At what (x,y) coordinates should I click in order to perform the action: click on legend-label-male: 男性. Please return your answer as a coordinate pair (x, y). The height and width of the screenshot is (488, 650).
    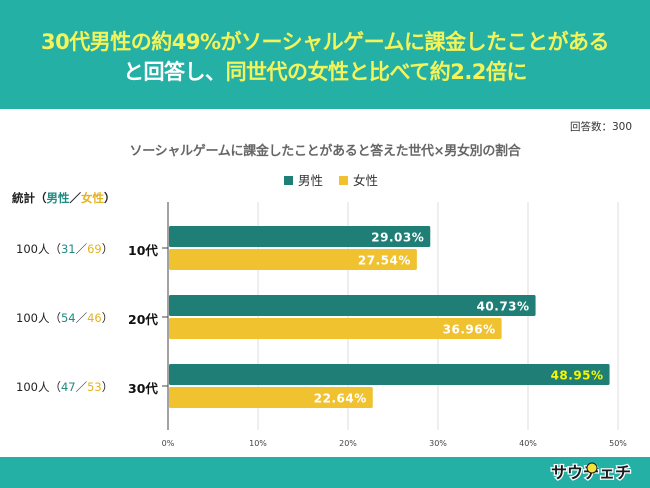
    Looking at the image, I should click on (310, 180).